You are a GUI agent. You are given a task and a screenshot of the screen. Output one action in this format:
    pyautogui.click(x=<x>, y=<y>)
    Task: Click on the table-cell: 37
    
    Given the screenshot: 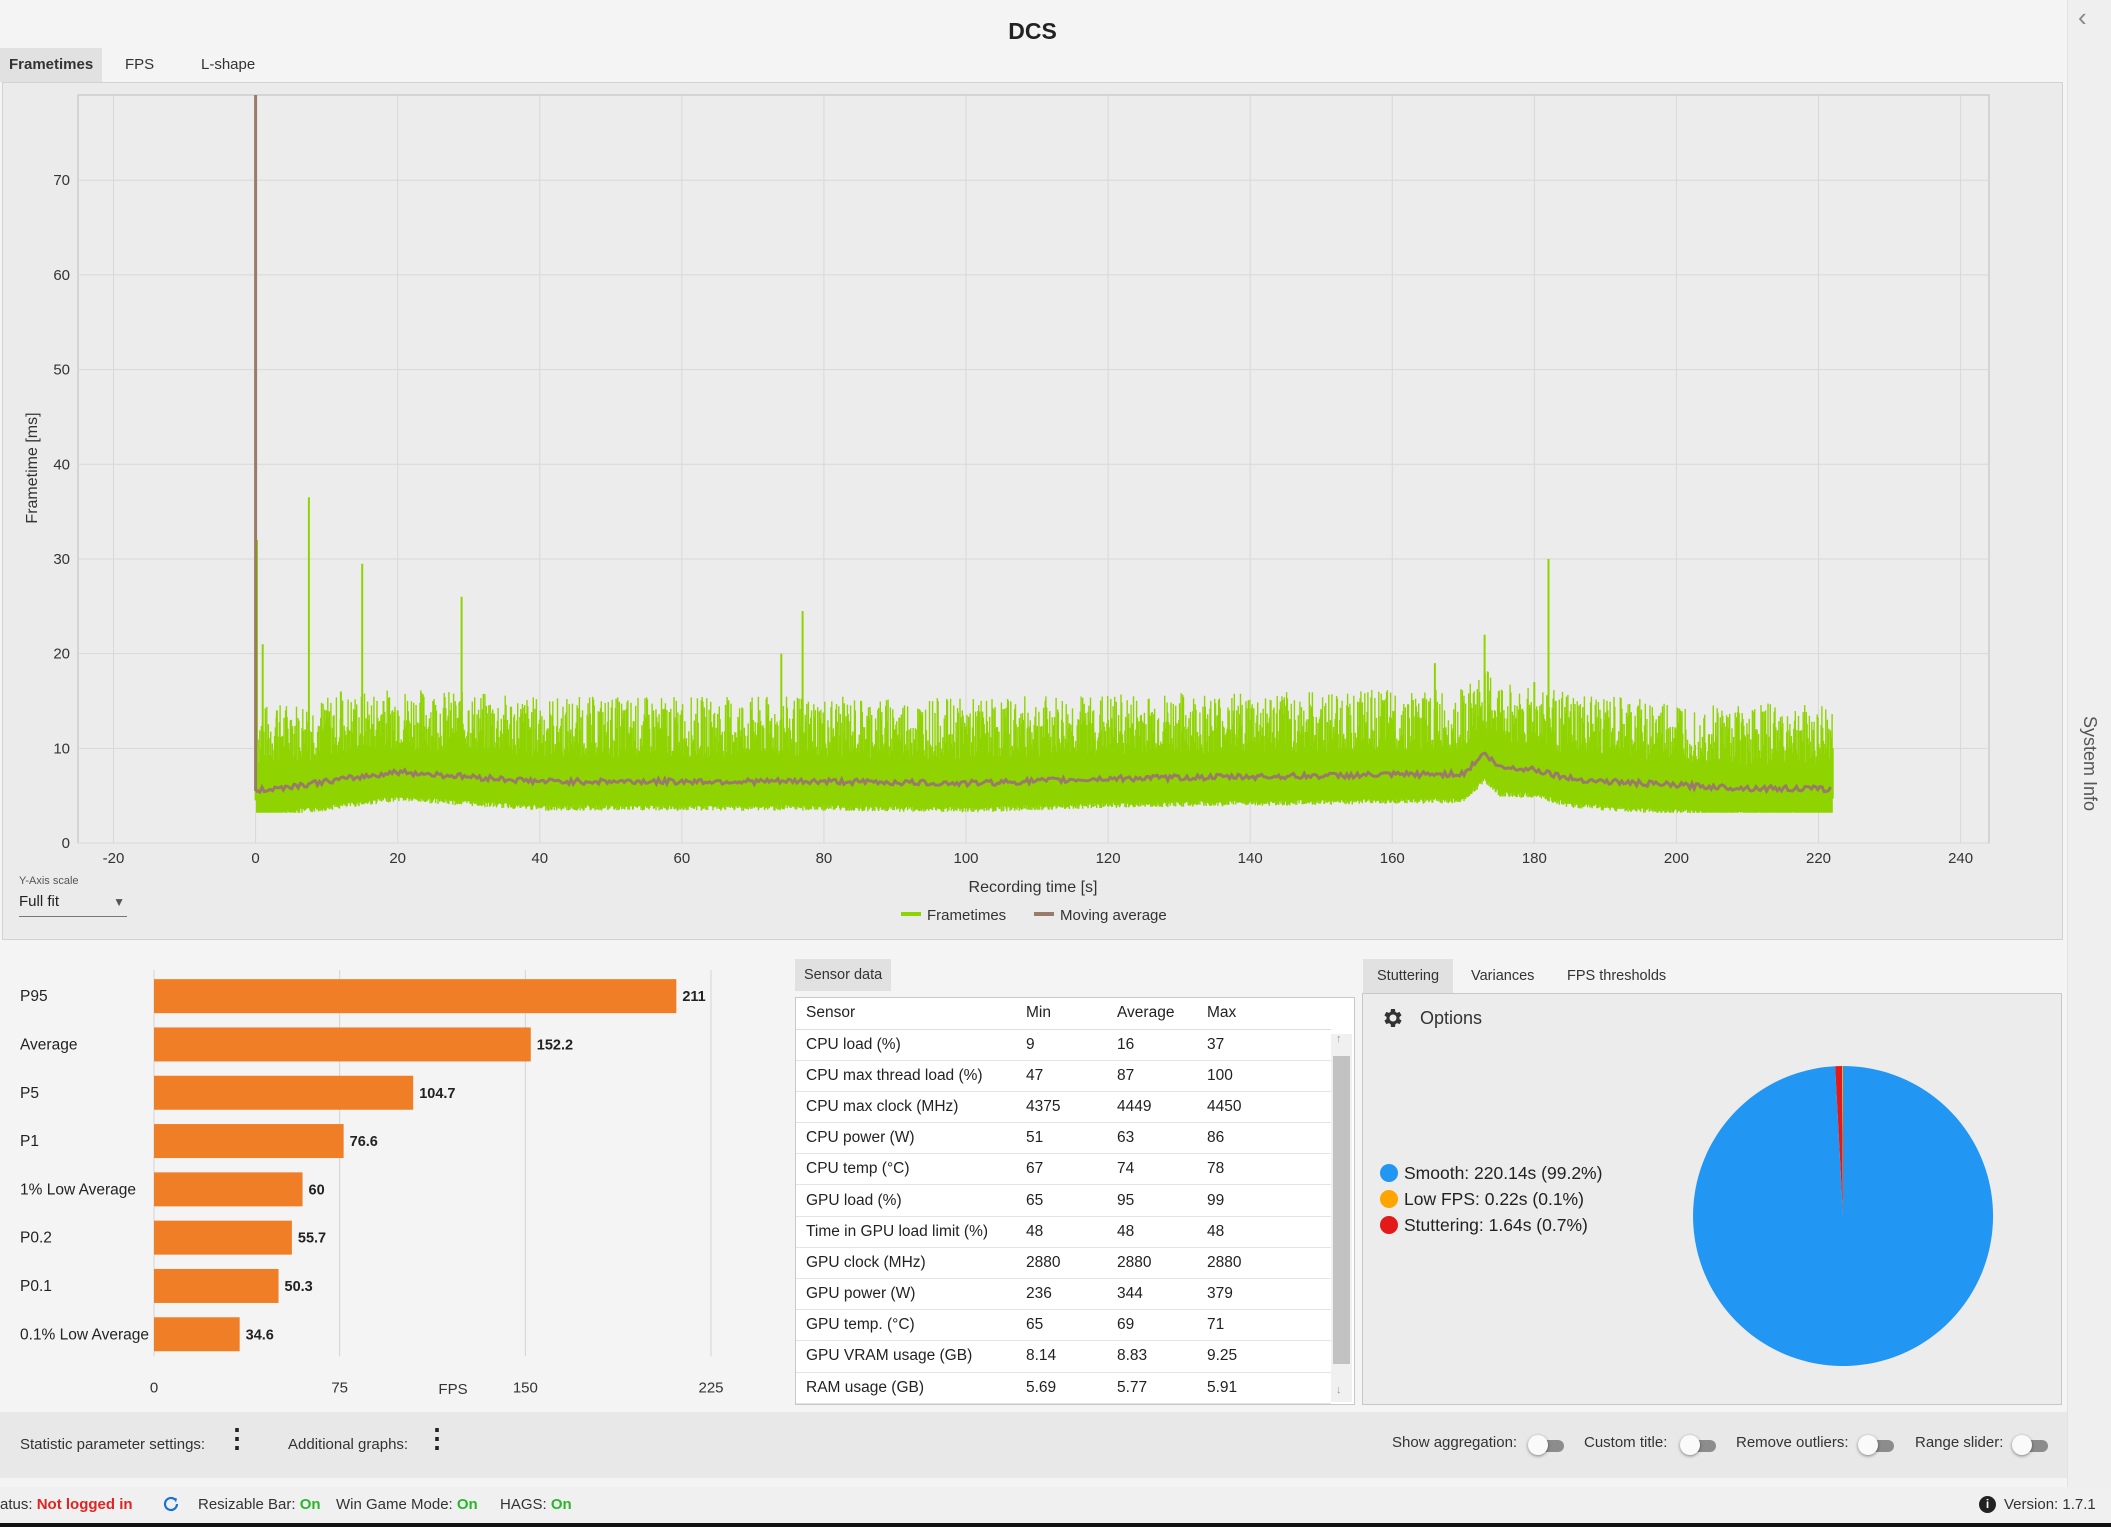 What is the action you would take?
    pyautogui.click(x=1264, y=1045)
    